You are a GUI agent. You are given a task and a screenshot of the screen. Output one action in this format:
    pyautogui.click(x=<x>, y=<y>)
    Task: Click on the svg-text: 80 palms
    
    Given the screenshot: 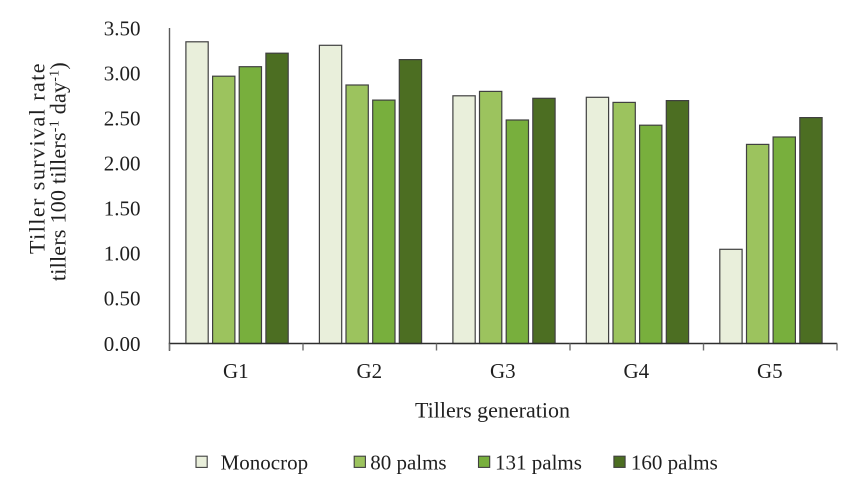 What is the action you would take?
    pyautogui.click(x=408, y=463)
    